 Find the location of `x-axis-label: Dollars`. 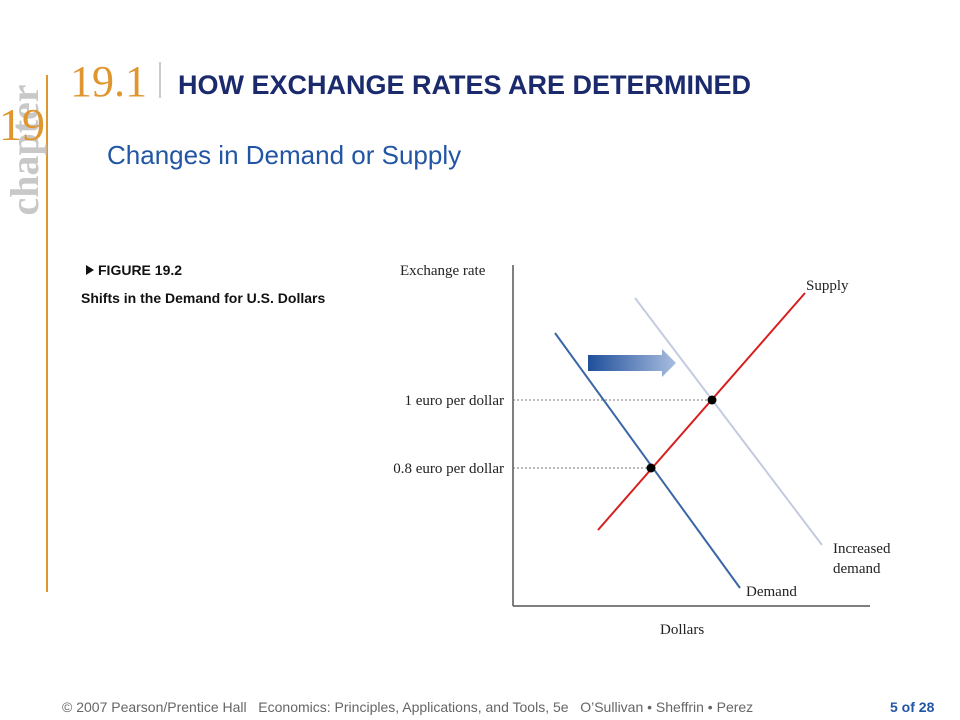

x-axis-label: Dollars is located at coordinates (682, 630).